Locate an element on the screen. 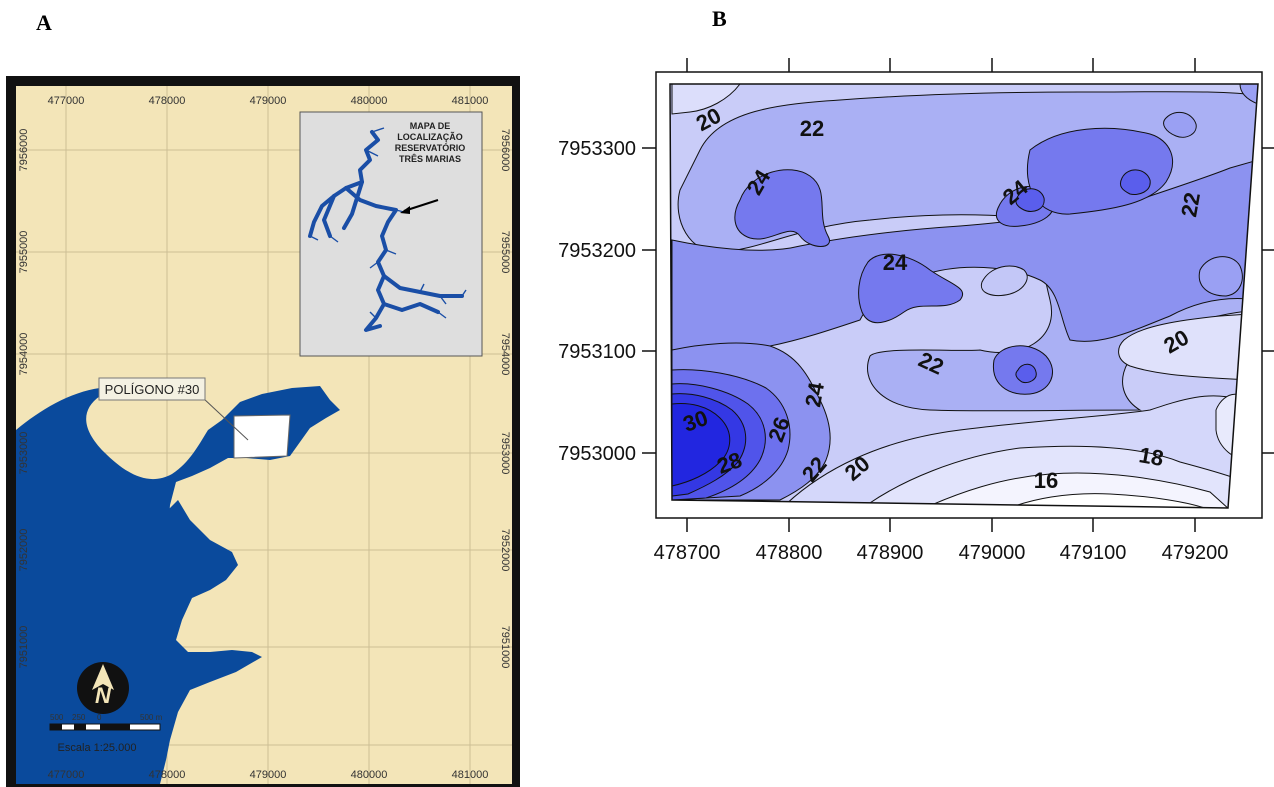 The image size is (1274, 787). north-label: N is located at coordinates (103, 695).